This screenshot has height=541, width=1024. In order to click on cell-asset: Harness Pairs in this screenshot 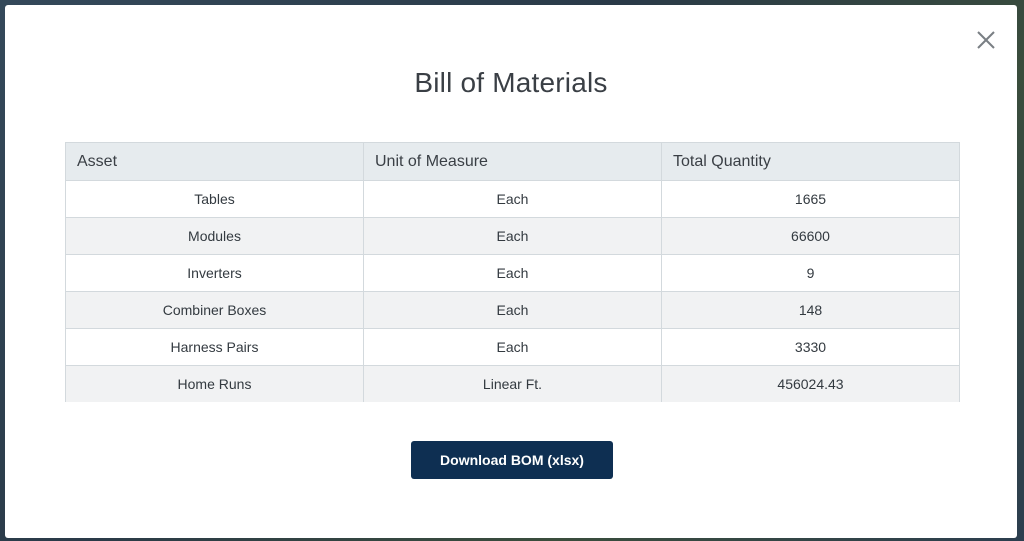, I will do `click(214, 347)`.